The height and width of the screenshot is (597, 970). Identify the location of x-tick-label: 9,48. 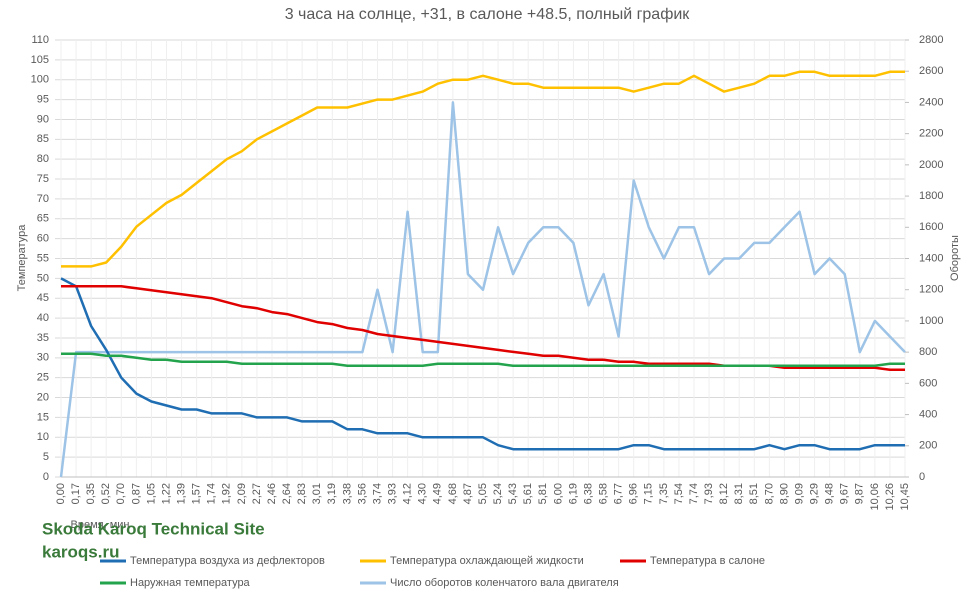
(830, 493).